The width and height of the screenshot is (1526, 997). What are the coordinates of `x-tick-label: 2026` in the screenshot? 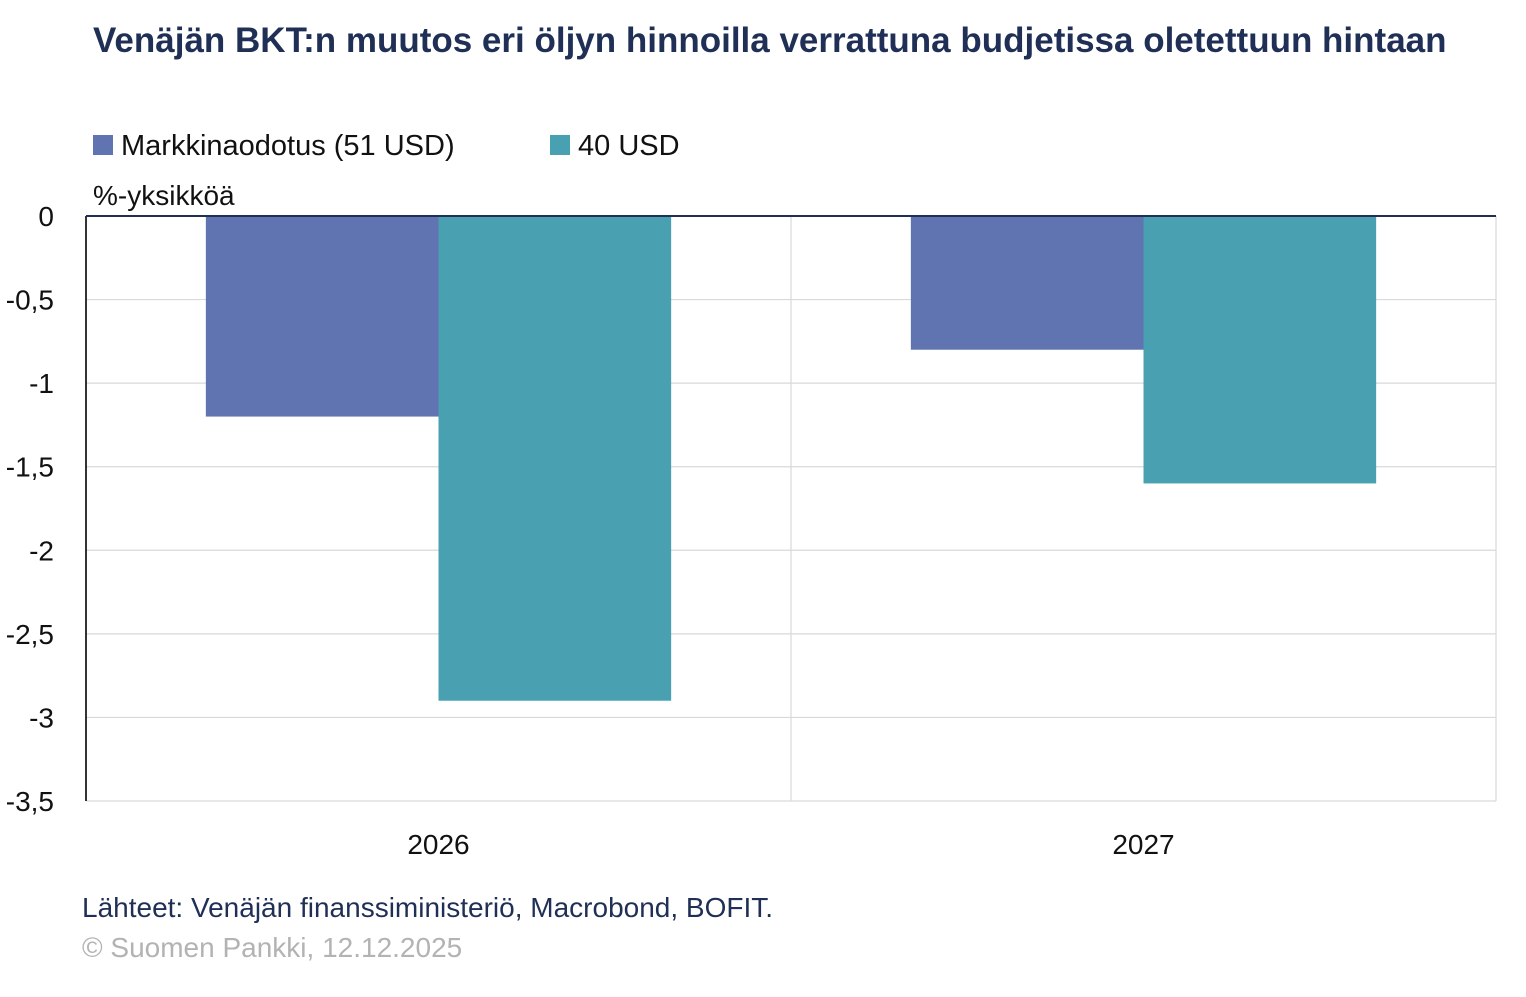 It's located at (438, 844).